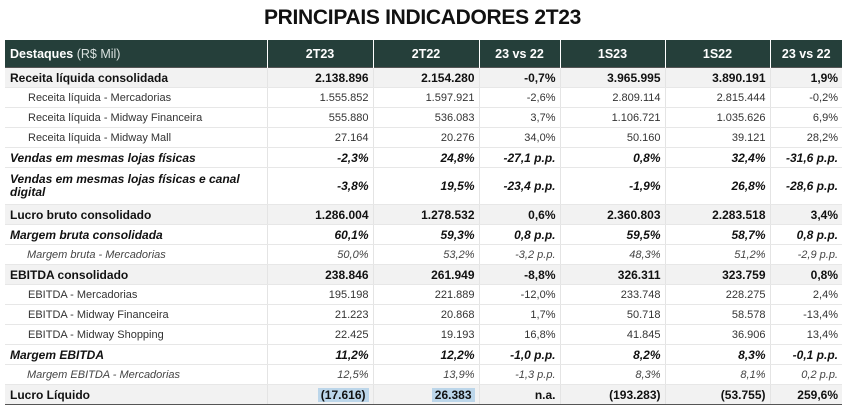 The height and width of the screenshot is (416, 845). What do you see at coordinates (98, 53) in the screenshot?
I see `header-unit: (R$ Mil)` at bounding box center [98, 53].